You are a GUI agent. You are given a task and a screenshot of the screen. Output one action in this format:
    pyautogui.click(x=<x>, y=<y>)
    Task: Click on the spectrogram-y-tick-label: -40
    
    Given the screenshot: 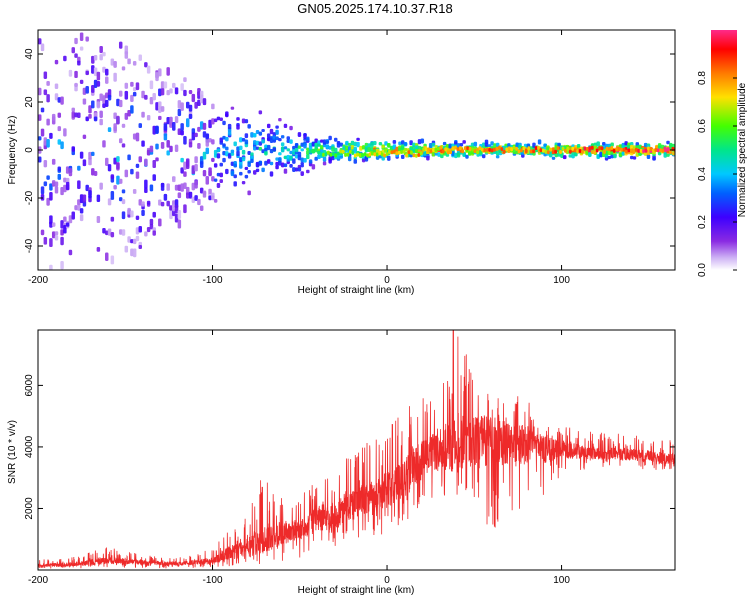 What is the action you would take?
    pyautogui.click(x=29, y=245)
    